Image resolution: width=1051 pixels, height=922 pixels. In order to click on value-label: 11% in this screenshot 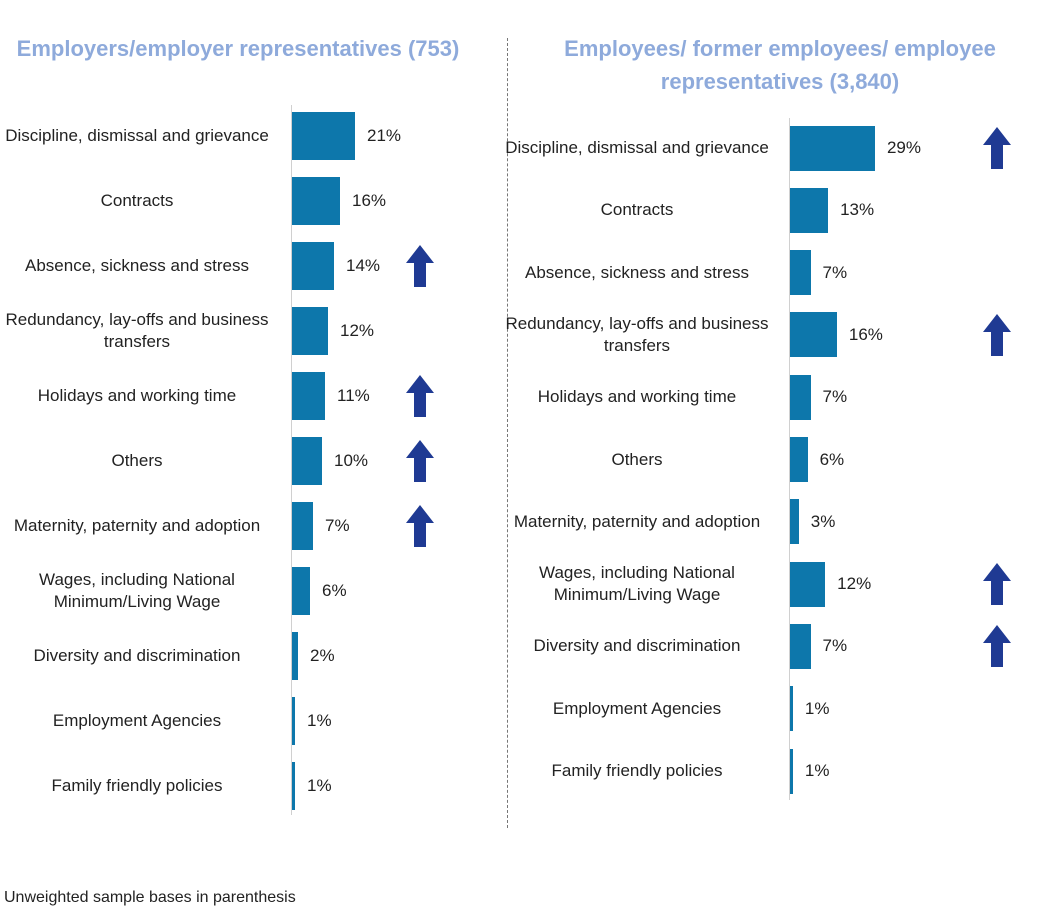, I will do `click(353, 395)`.